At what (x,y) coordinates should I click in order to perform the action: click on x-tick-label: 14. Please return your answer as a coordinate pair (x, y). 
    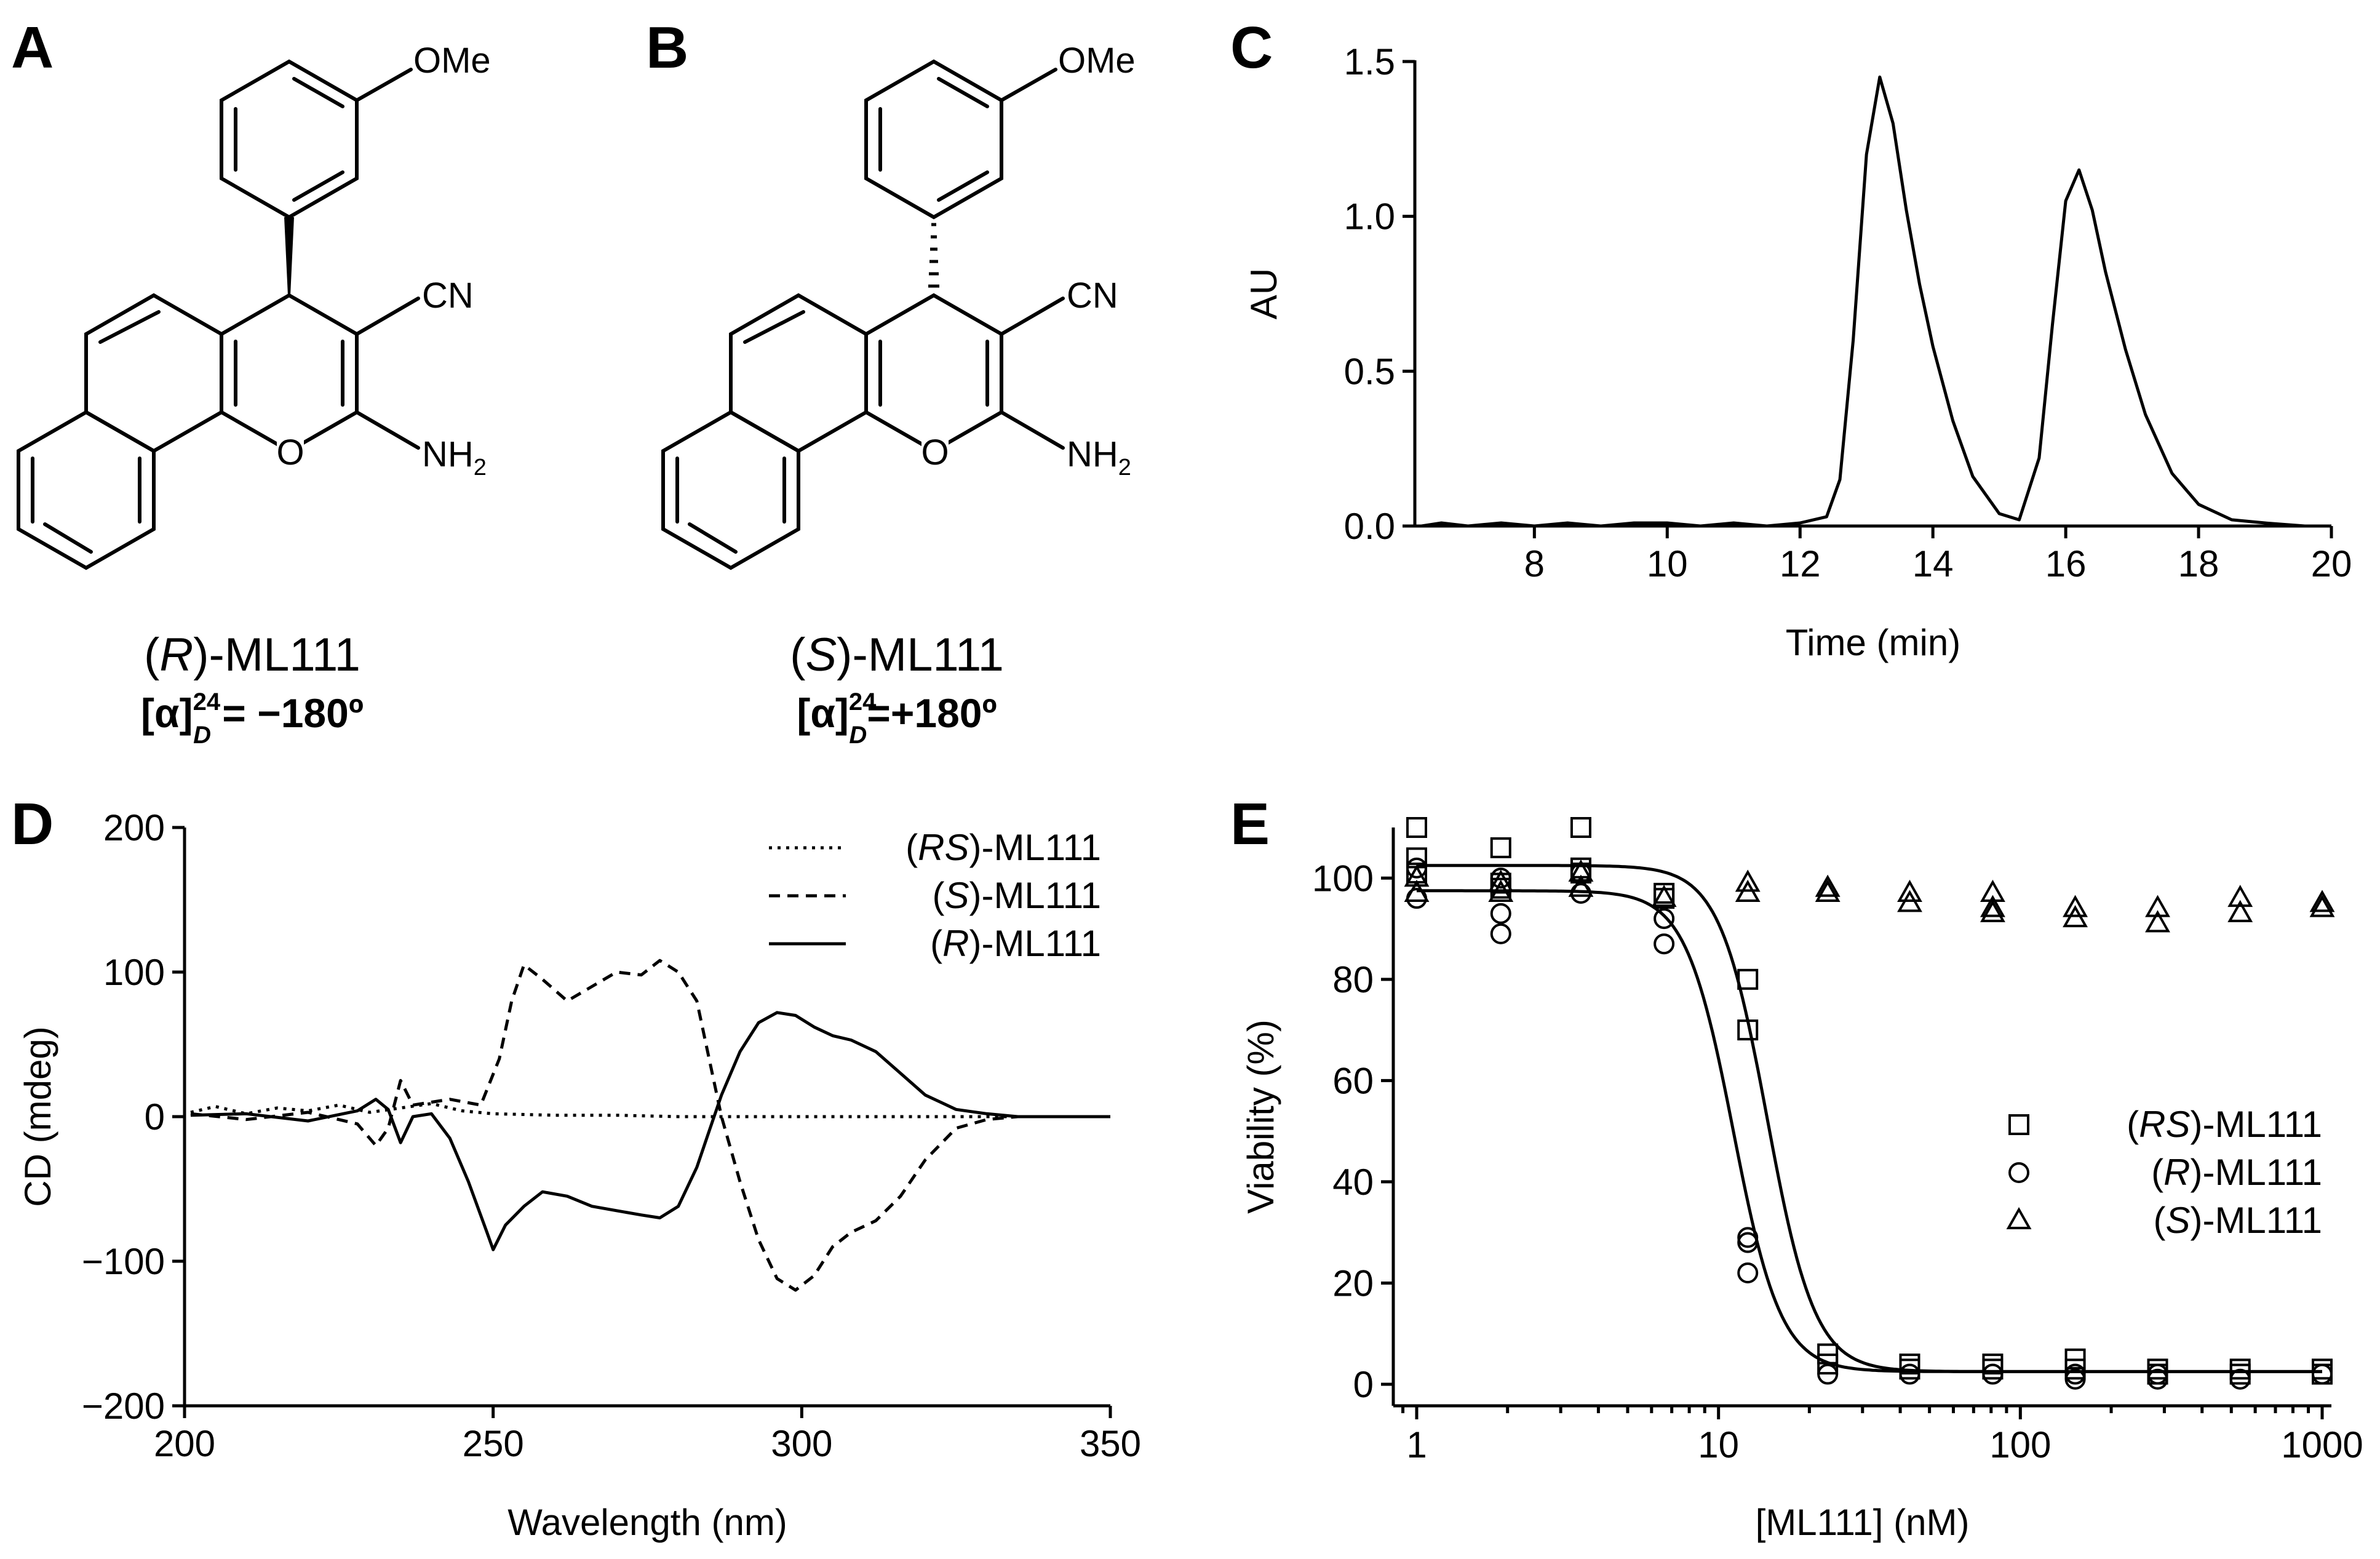
    Looking at the image, I should click on (1933, 564).